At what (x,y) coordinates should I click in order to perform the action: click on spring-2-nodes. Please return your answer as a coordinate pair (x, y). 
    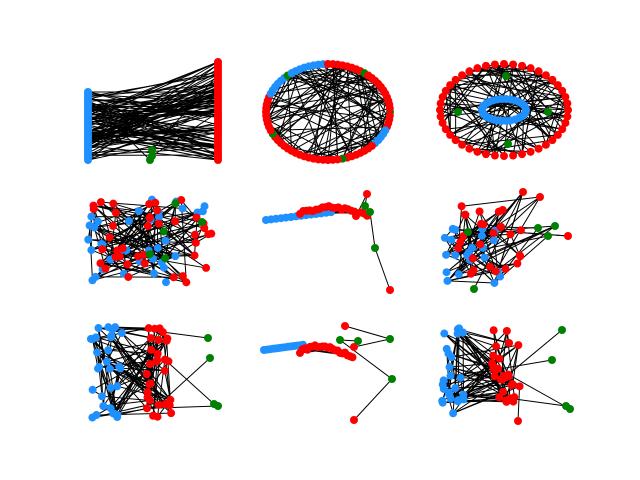
    Looking at the image, I should click on (506, 374).